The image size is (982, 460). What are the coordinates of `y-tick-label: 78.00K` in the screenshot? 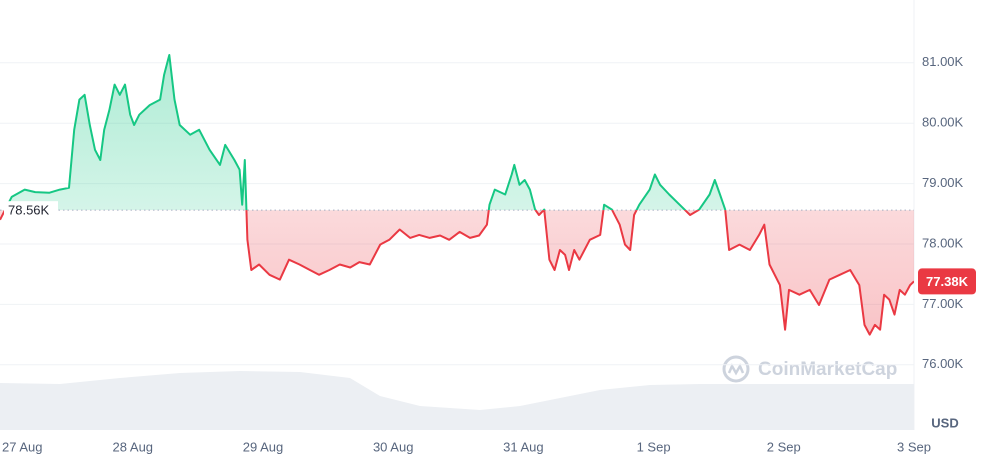 It's located at (943, 242).